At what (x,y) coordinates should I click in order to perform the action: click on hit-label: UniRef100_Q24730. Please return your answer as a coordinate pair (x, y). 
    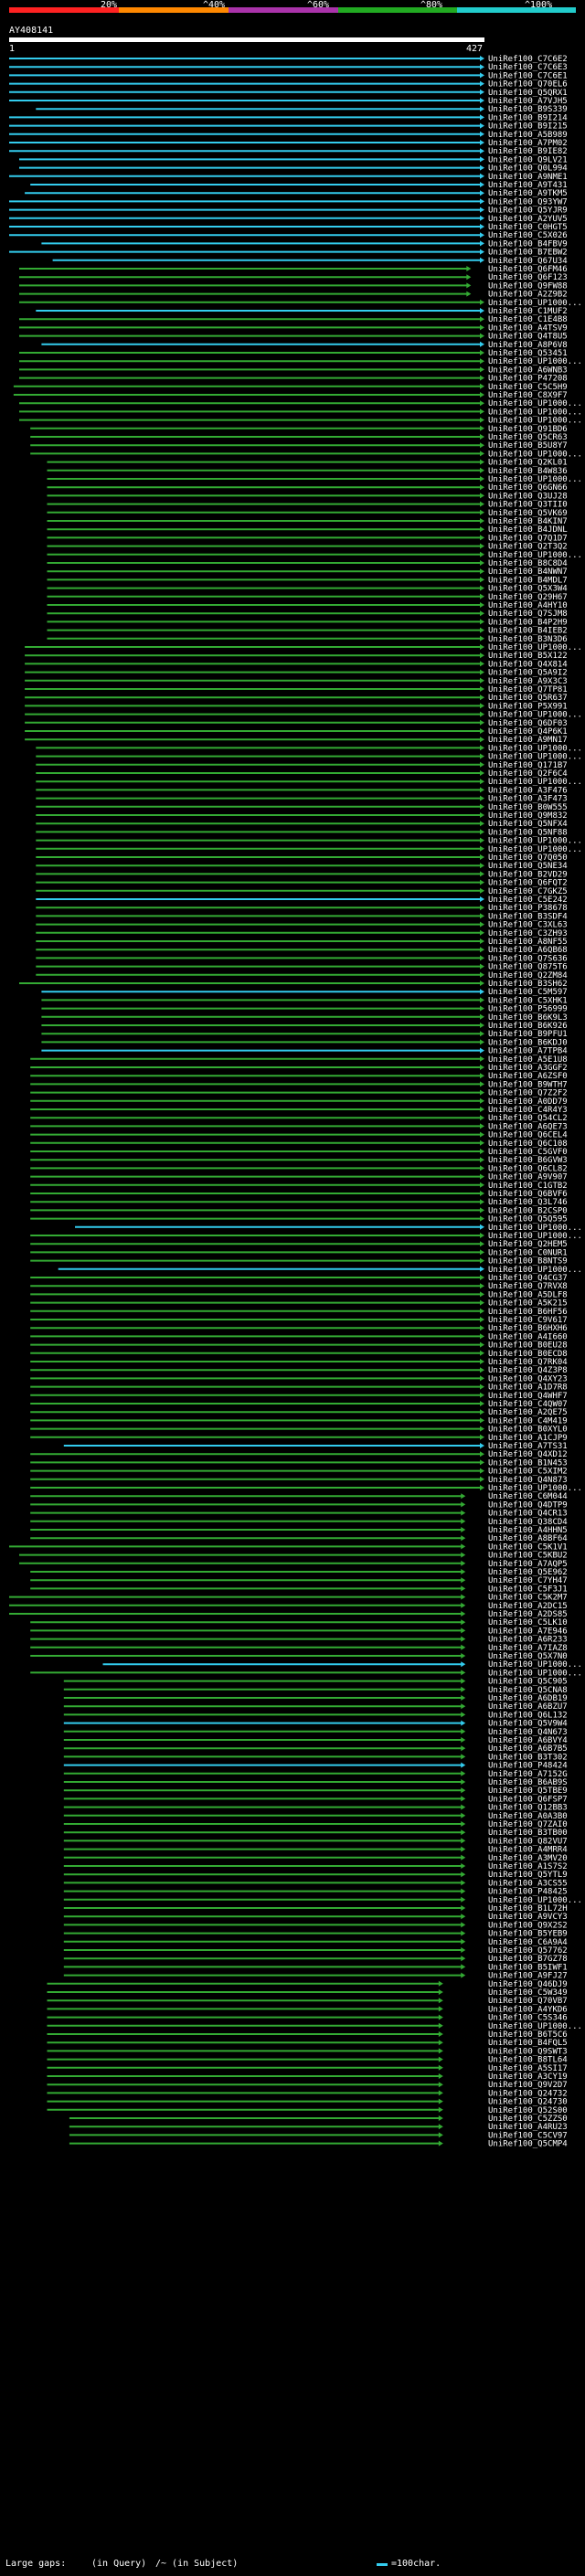
    Looking at the image, I should click on (528, 2102).